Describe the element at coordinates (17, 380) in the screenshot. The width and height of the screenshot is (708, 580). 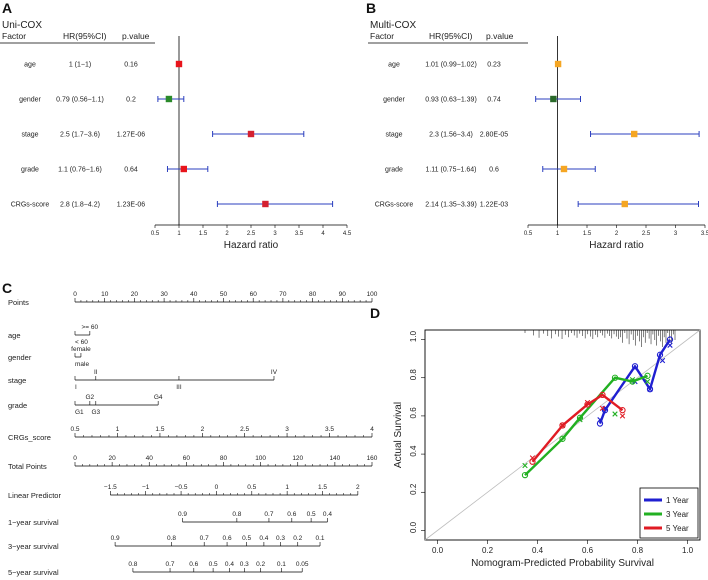
I see `nomogram-row-label: stage` at that location.